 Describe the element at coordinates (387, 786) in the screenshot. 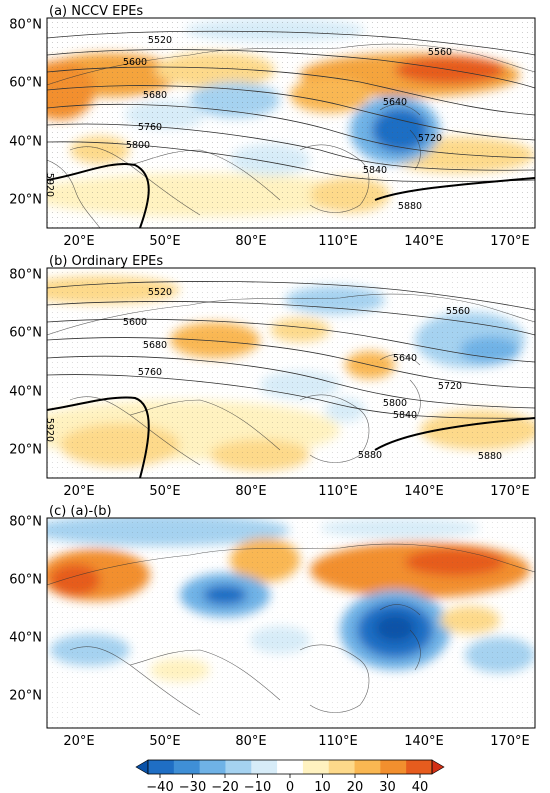

I see `colorbar-tick-label: 30` at that location.